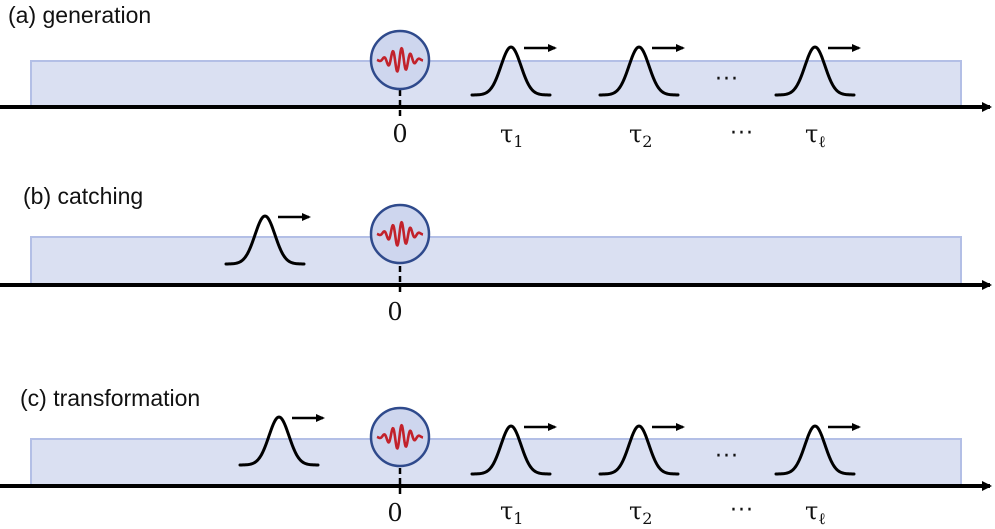 The image size is (995, 529). Describe the element at coordinates (110, 398) in the screenshot. I see `panel-label: (c) transformation` at that location.